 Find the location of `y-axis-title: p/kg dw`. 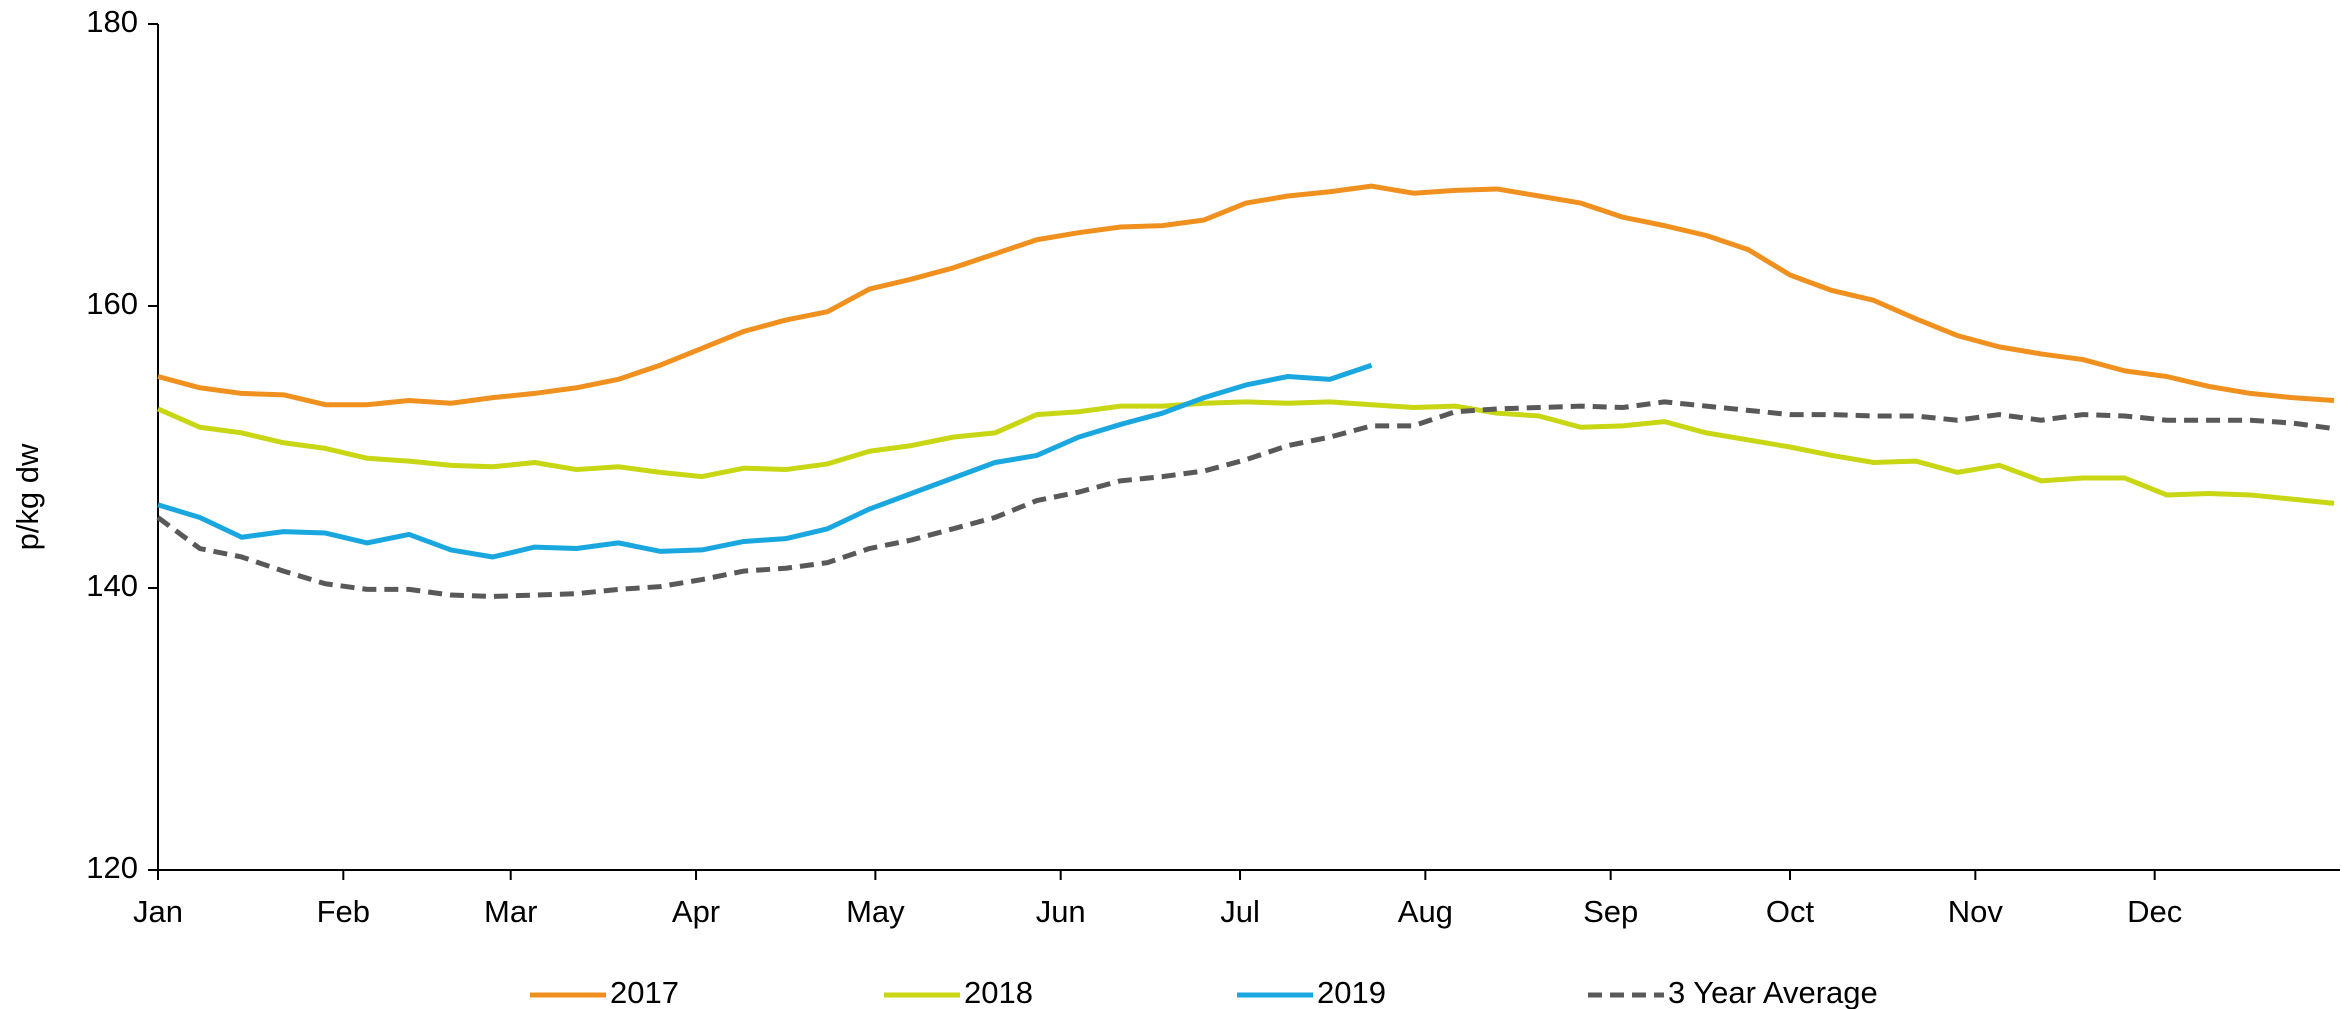

y-axis-title: p/kg dw is located at coordinates (27, 496).